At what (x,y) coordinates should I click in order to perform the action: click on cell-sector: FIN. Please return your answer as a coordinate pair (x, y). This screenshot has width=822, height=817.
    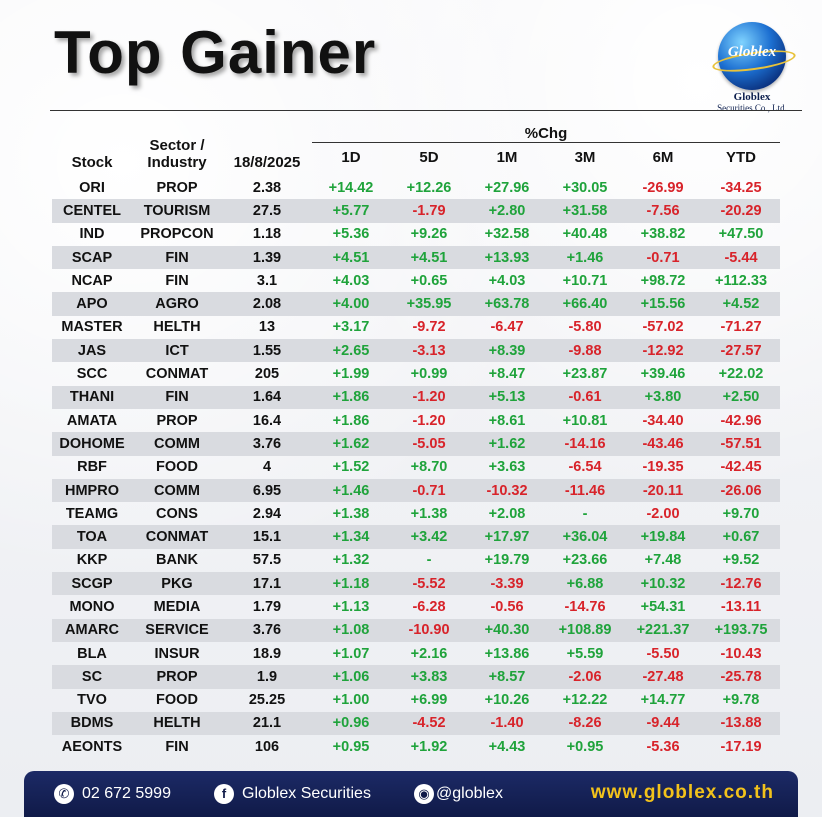
    Looking at the image, I should click on (177, 746).